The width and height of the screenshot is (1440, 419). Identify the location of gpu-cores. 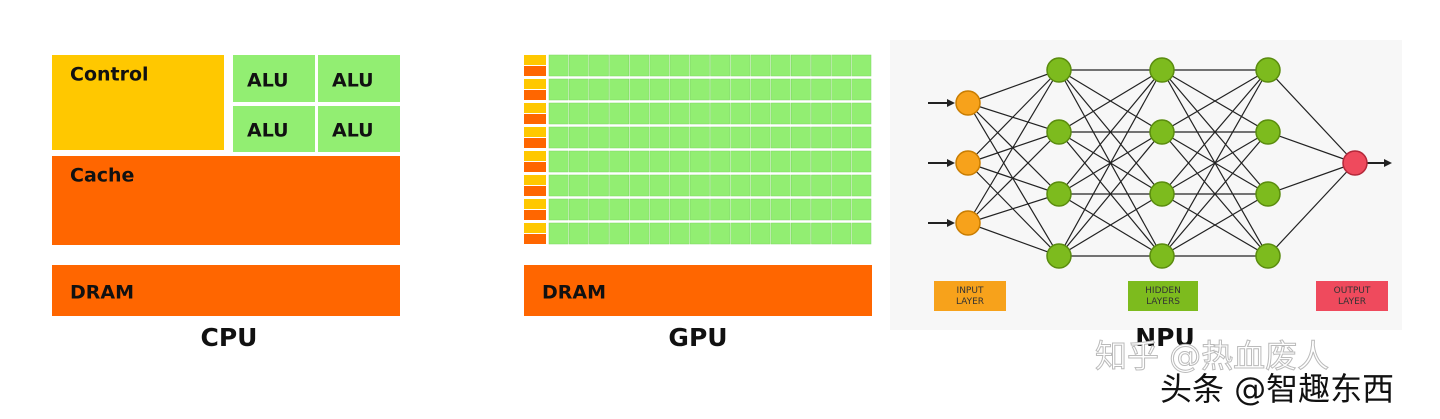
(698, 149).